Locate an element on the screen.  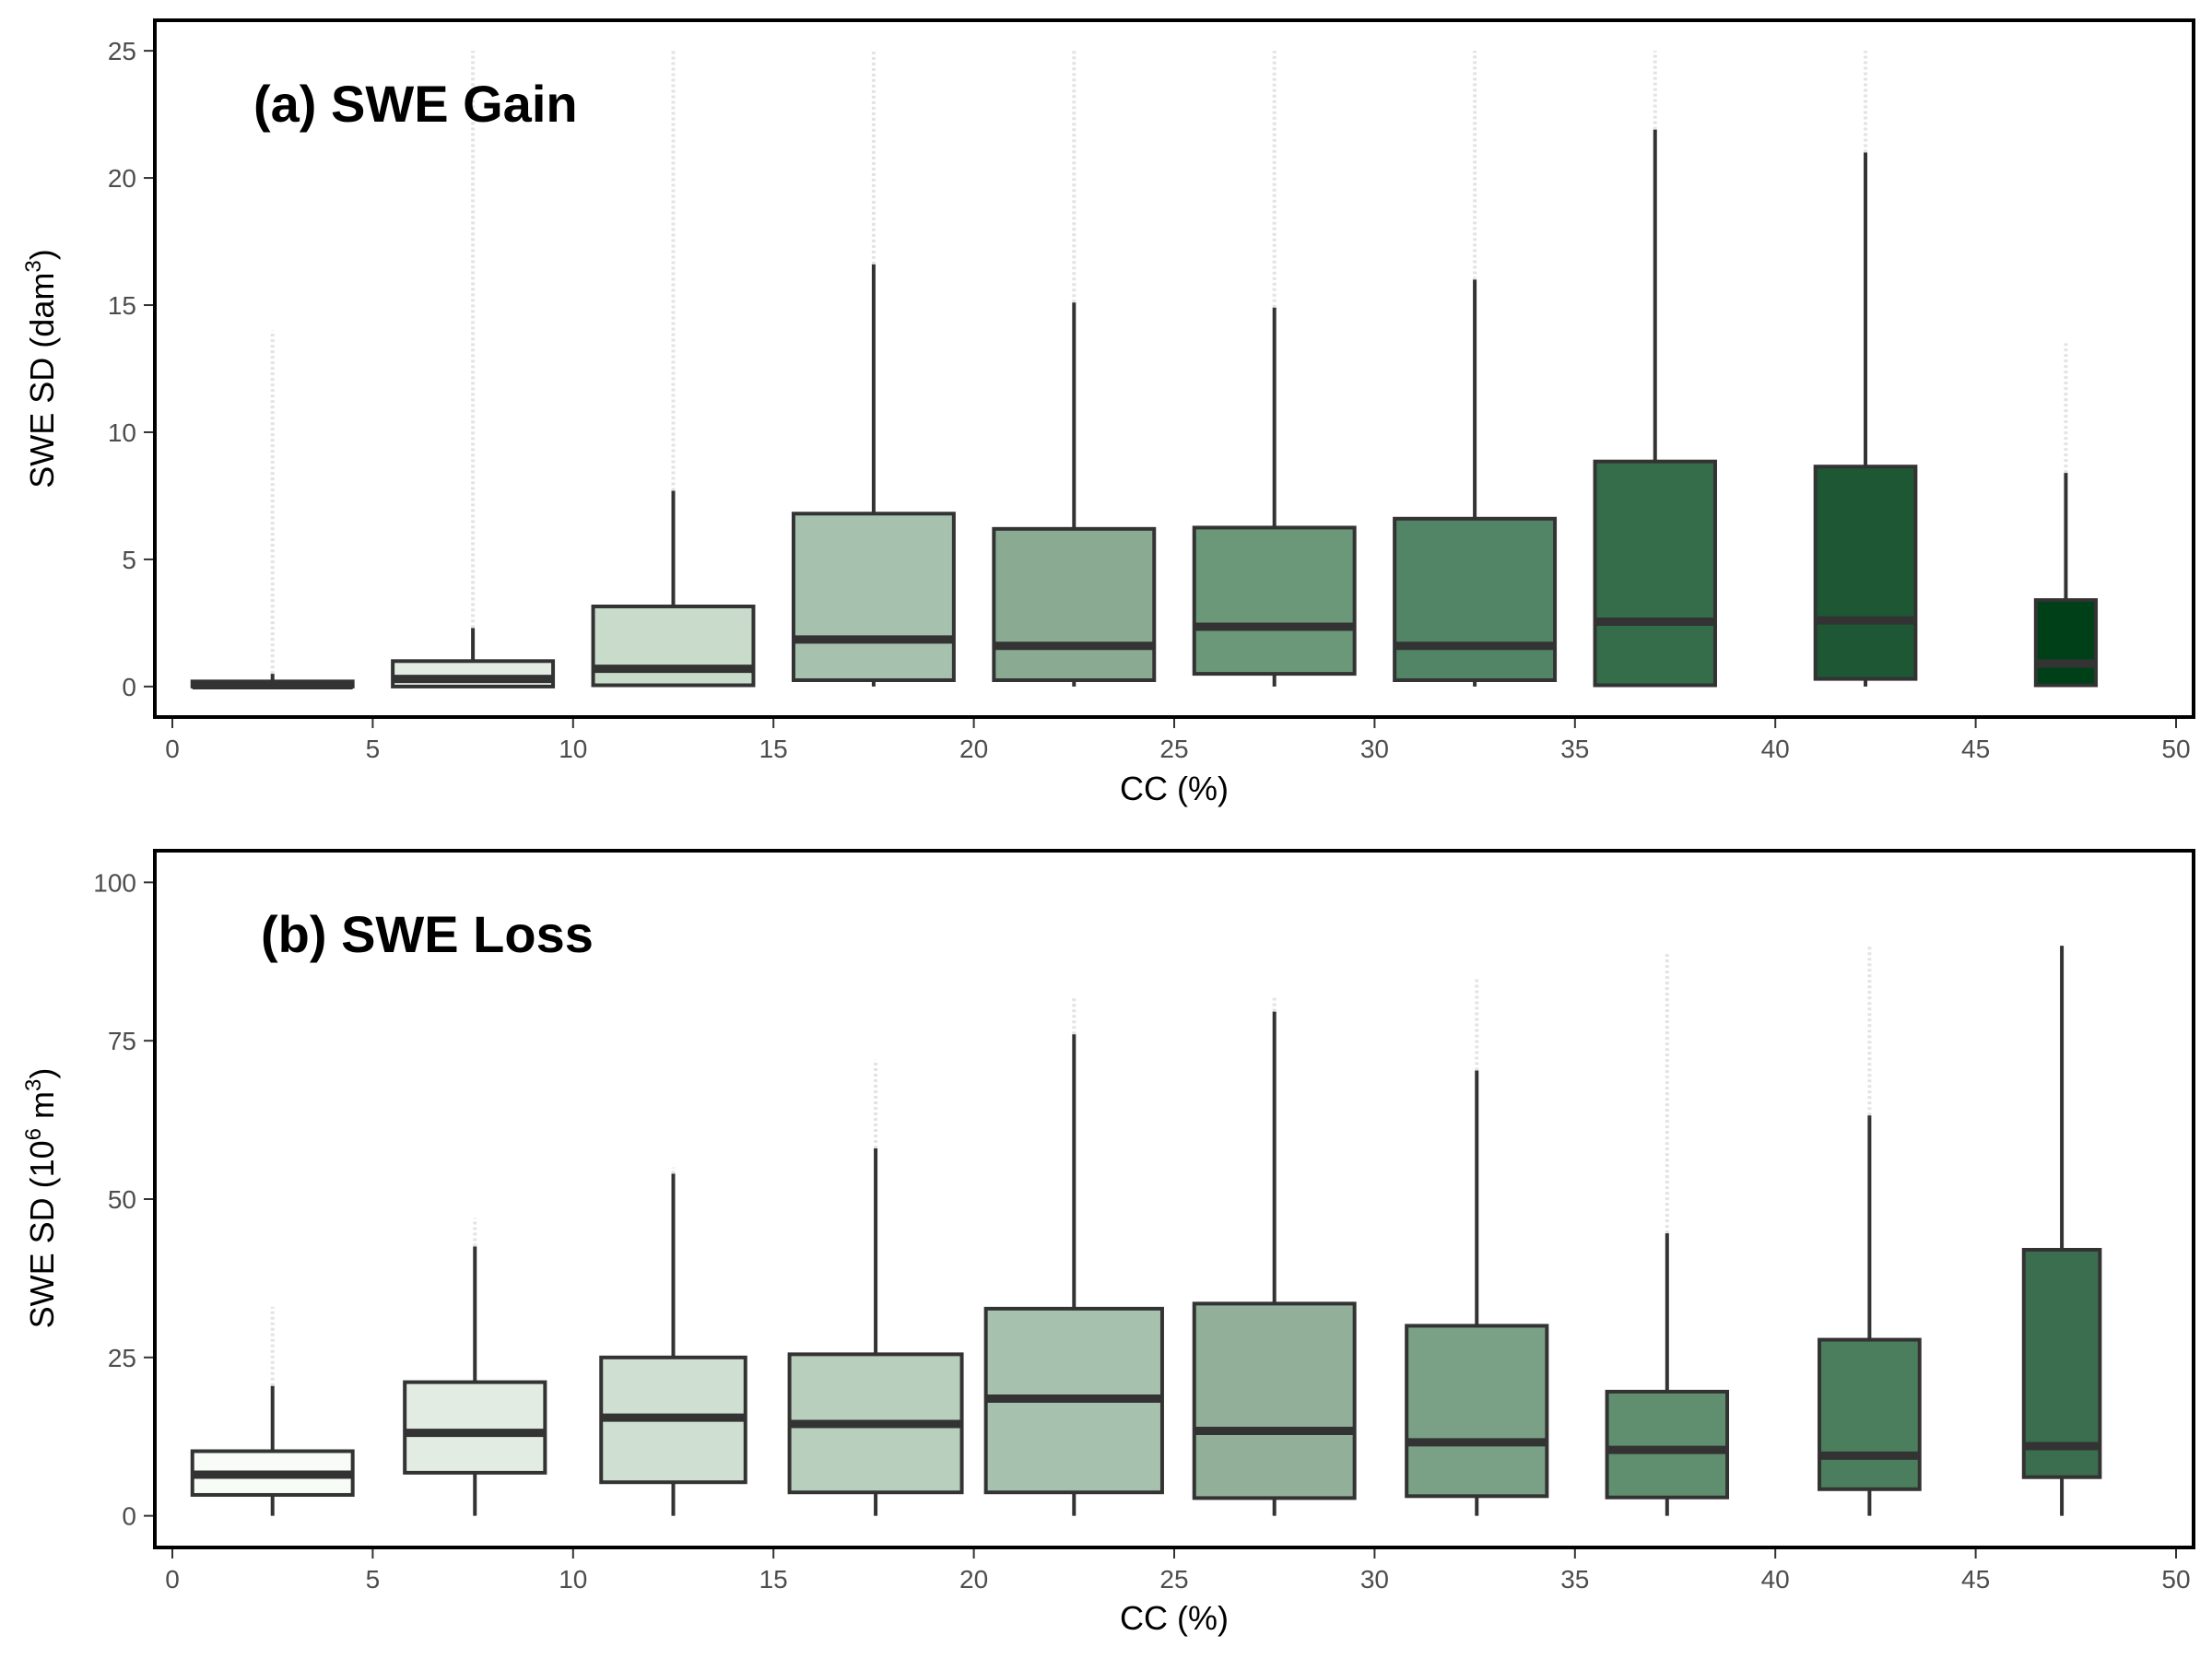
y-axis-title-superscript-2: 3 is located at coordinates (33, 1085).